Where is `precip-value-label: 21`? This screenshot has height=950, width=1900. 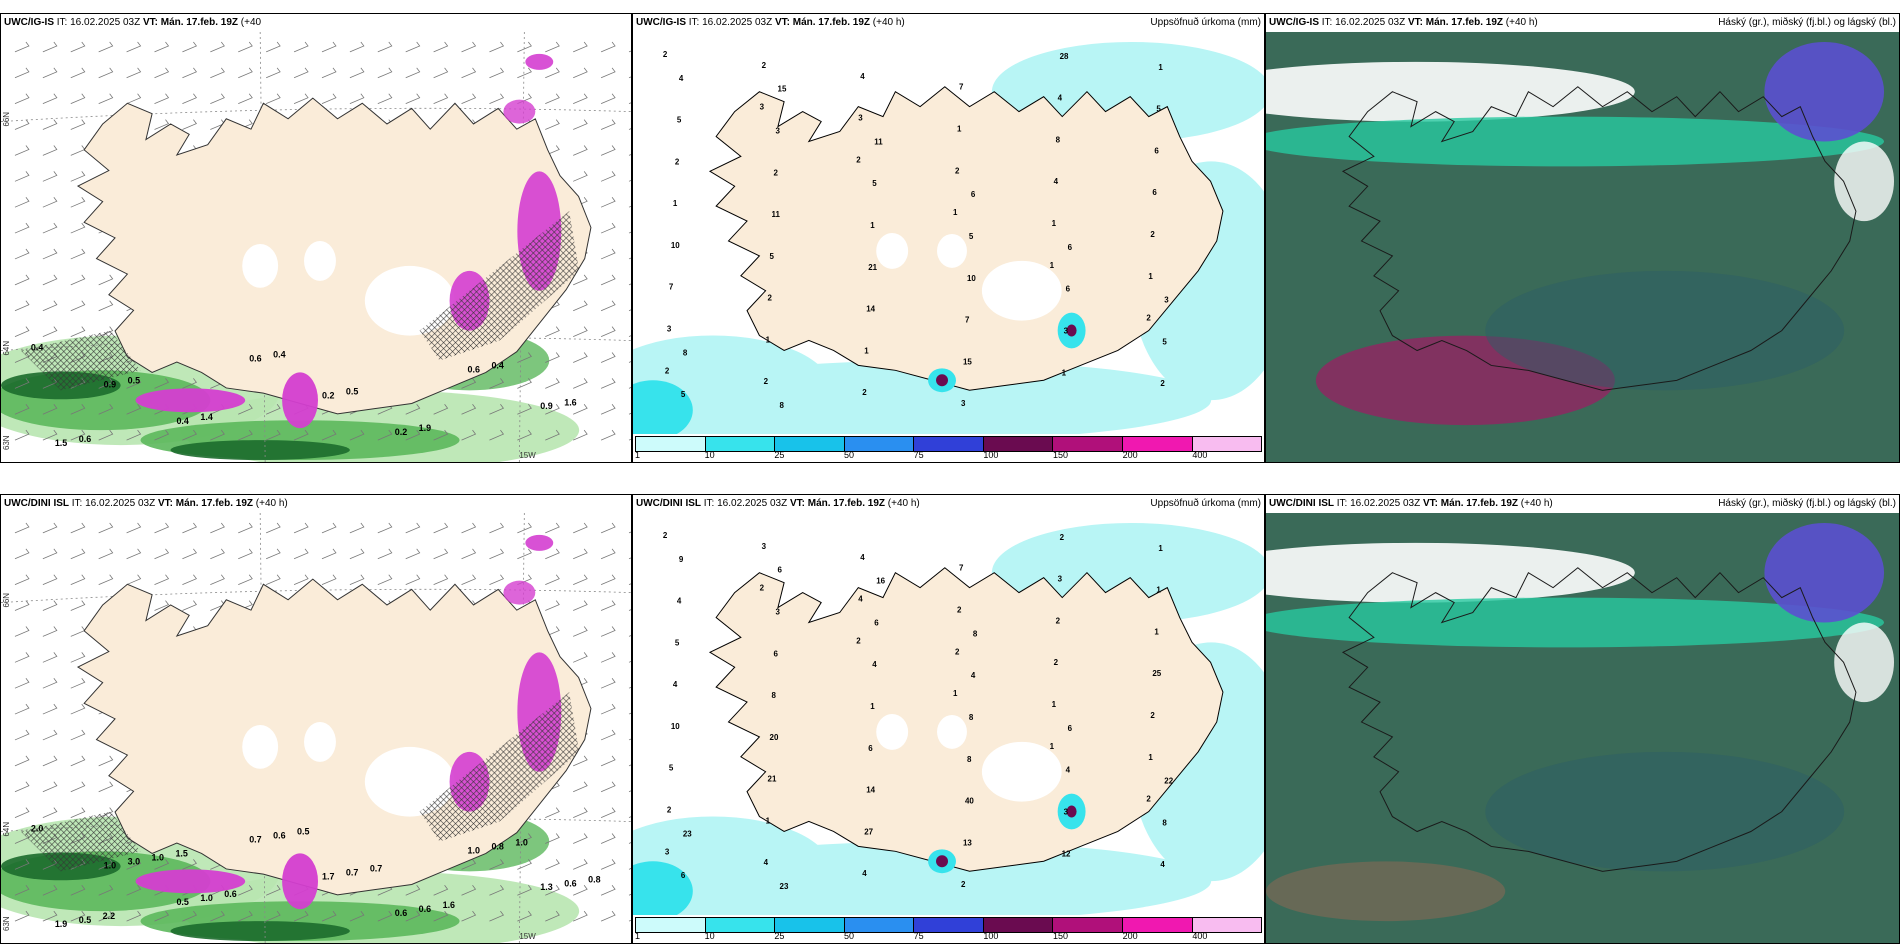
precip-value-label: 21 is located at coordinates (872, 267).